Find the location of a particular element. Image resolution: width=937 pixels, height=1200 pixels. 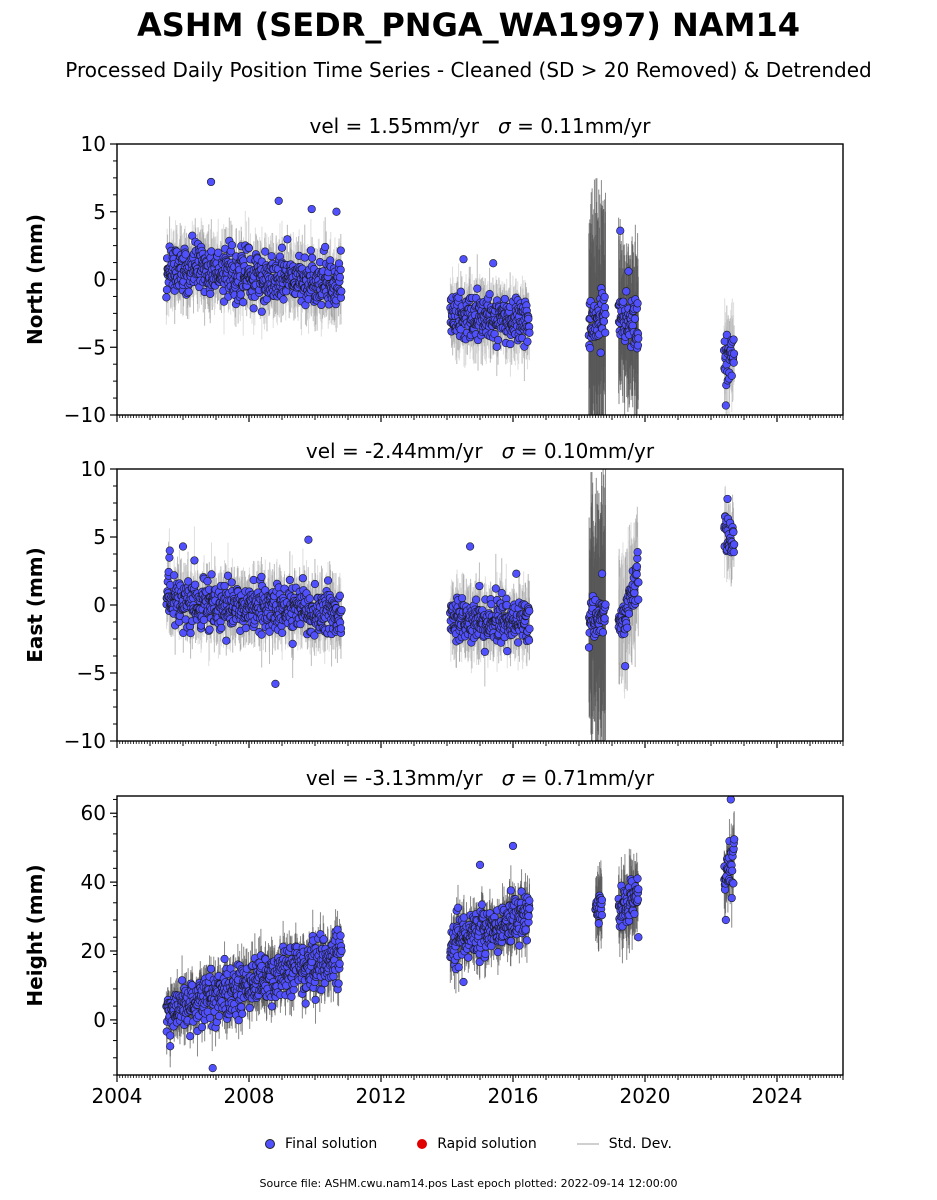

north-y-axis-label: North (mm) is located at coordinates (35, 279).